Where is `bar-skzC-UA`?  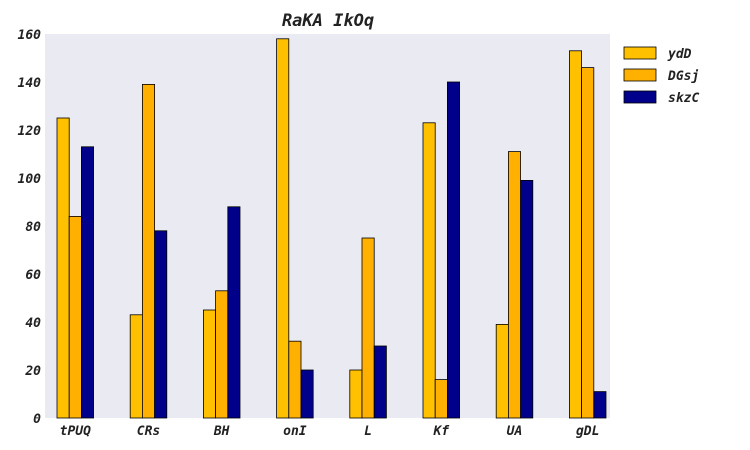 bar-skzC-UA is located at coordinates (527, 299).